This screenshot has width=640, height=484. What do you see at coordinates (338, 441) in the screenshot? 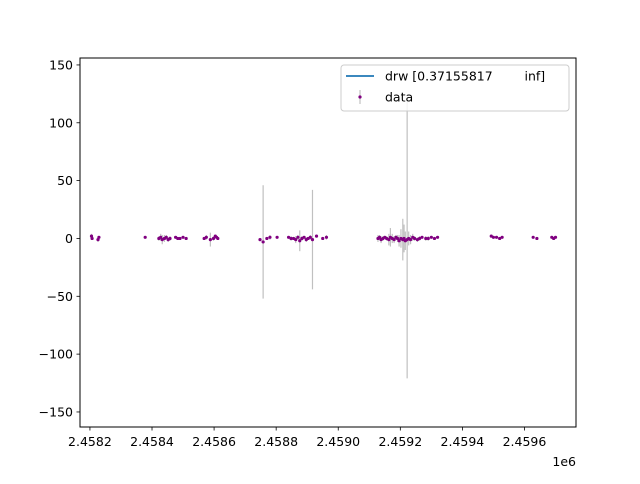
I see `x-tick-label: 2.4590` at bounding box center [338, 441].